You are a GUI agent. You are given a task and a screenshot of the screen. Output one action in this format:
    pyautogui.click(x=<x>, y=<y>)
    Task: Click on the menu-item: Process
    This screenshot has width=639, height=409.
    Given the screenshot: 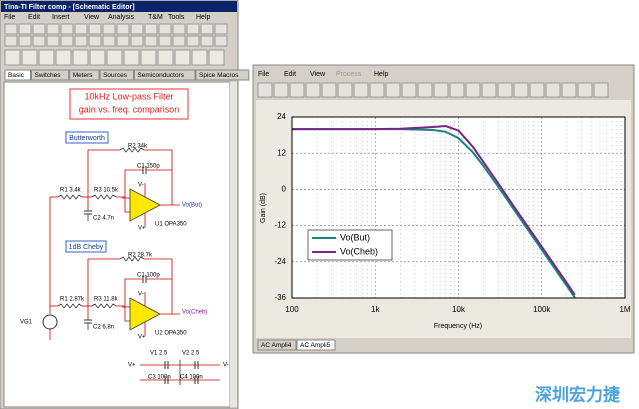 What is the action you would take?
    pyautogui.click(x=349, y=74)
    